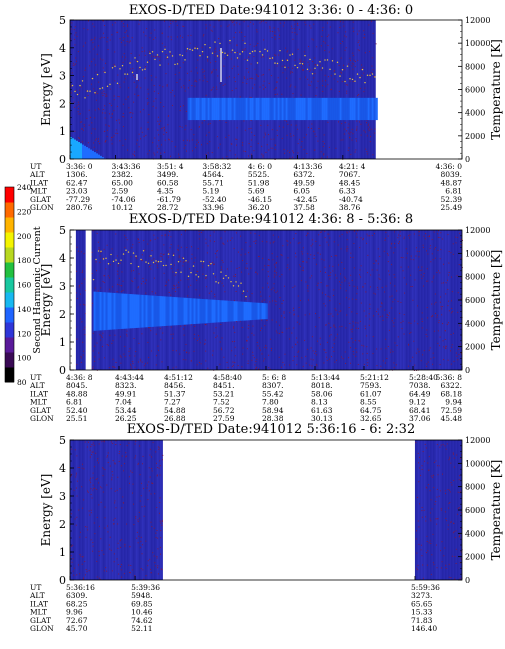 The width and height of the screenshot is (505, 649). I want to click on orbit-value: 5.19, so click(210, 191).